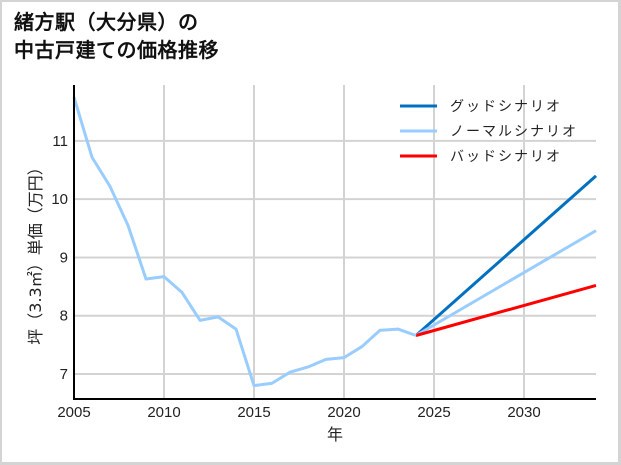 This screenshot has height=465, width=621. What do you see at coordinates (116, 50) in the screenshot?
I see `title-line-2: 中古戸建ての価格推移` at bounding box center [116, 50].